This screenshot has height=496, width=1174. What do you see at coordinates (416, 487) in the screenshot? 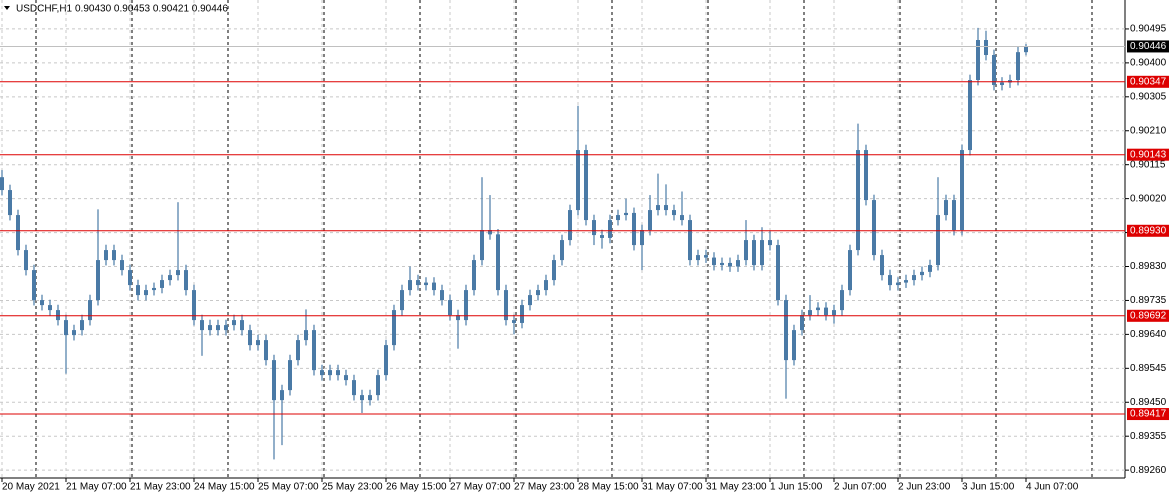
I see `x-tick-label: 26 May 15:00` at bounding box center [416, 487].